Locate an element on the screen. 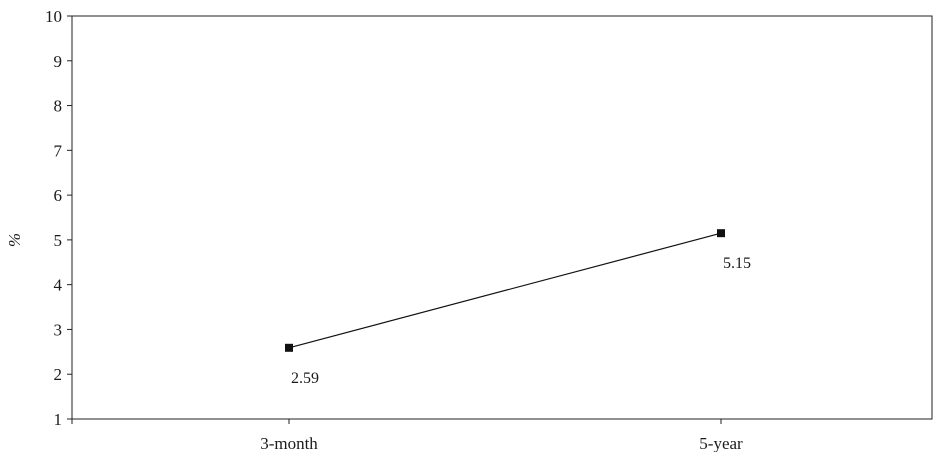 The width and height of the screenshot is (934, 452). y-tick-label: 10 is located at coordinates (53, 16).